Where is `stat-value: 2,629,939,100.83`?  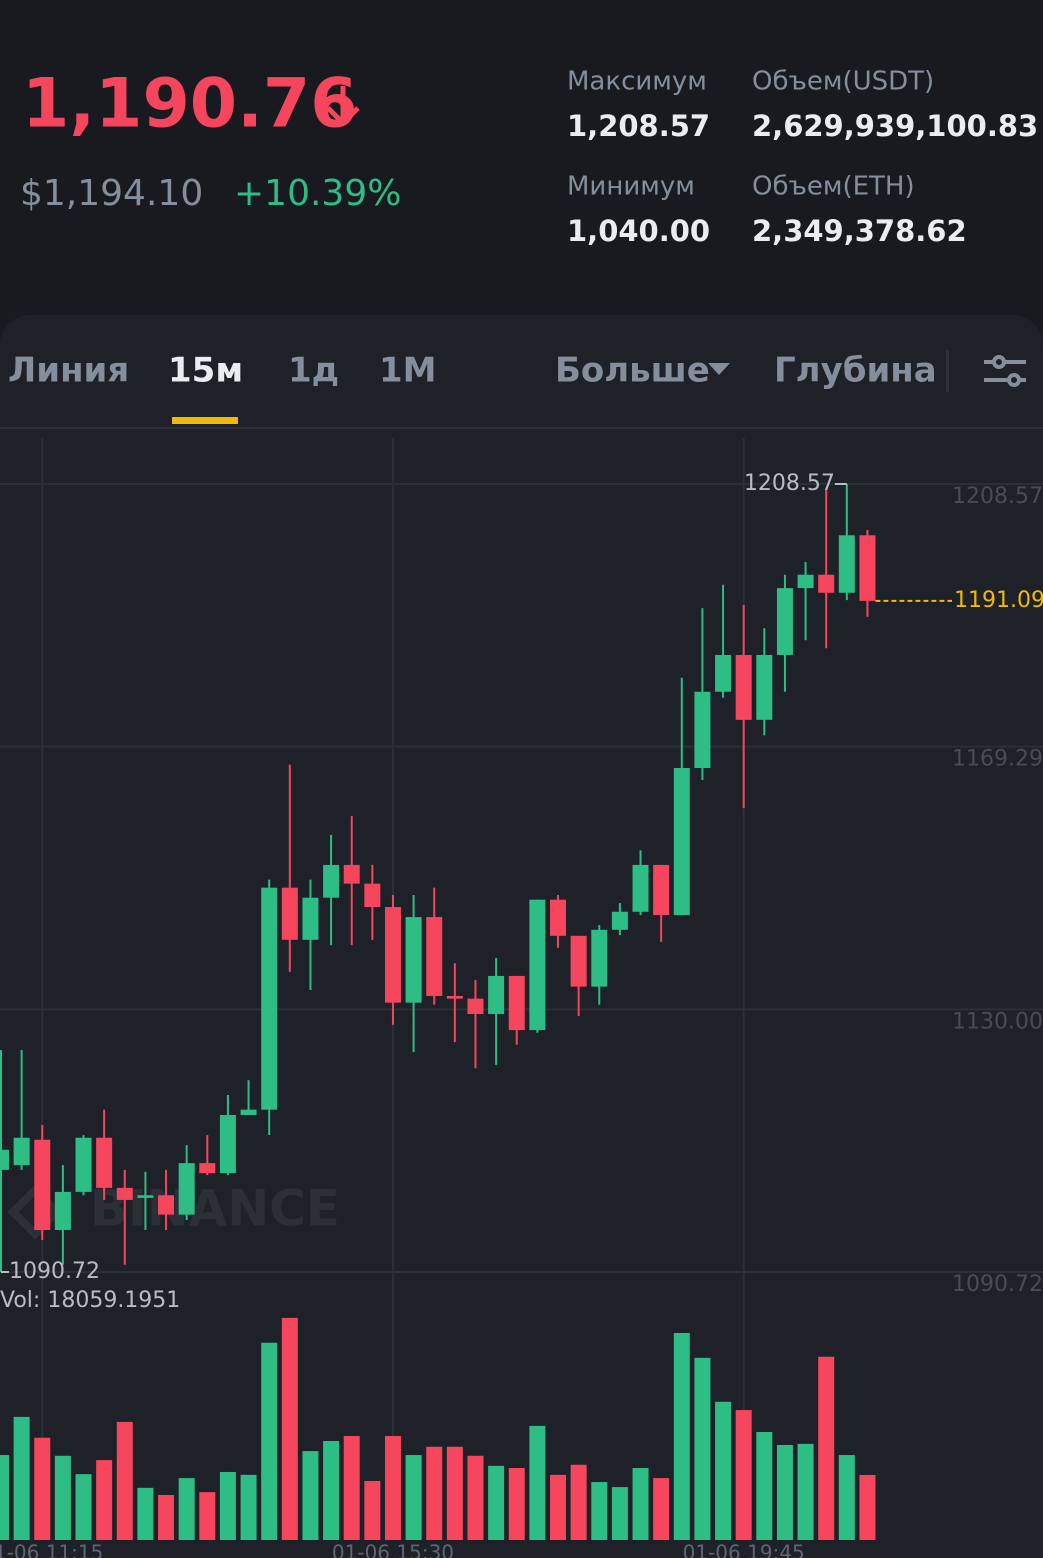
stat-value: 2,629,939,100.83 is located at coordinates (895, 126).